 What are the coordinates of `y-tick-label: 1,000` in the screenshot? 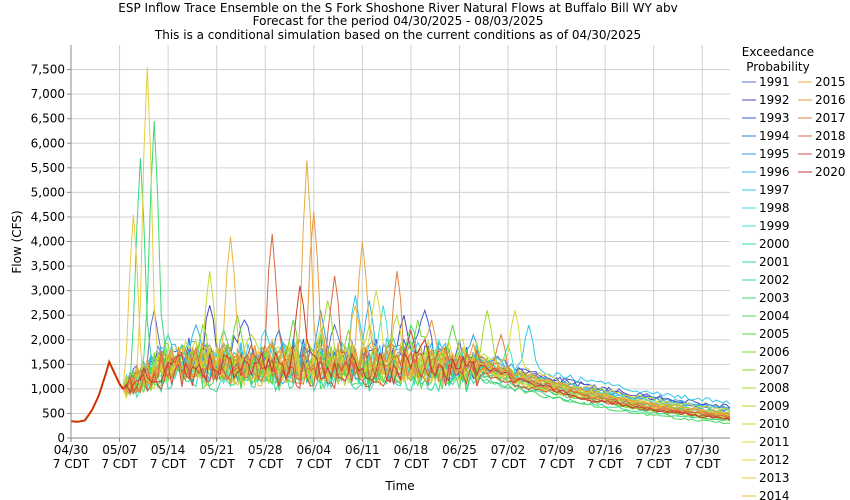 It's located at (48, 389).